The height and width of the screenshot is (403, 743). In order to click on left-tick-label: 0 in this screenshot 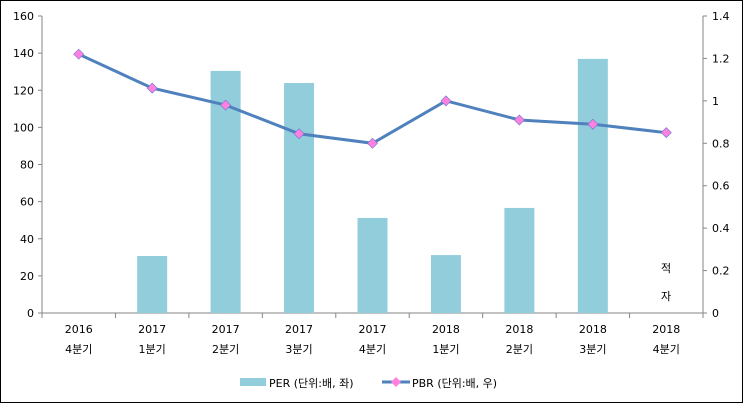, I will do `click(30, 313)`.